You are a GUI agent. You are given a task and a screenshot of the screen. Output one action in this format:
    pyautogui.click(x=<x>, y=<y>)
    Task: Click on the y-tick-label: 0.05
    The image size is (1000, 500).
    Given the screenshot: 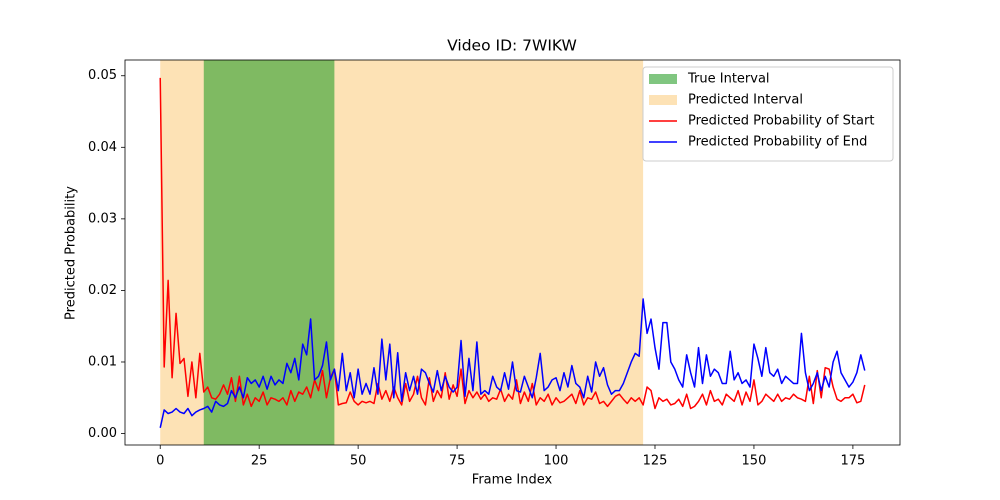 What is the action you would take?
    pyautogui.click(x=102, y=75)
    